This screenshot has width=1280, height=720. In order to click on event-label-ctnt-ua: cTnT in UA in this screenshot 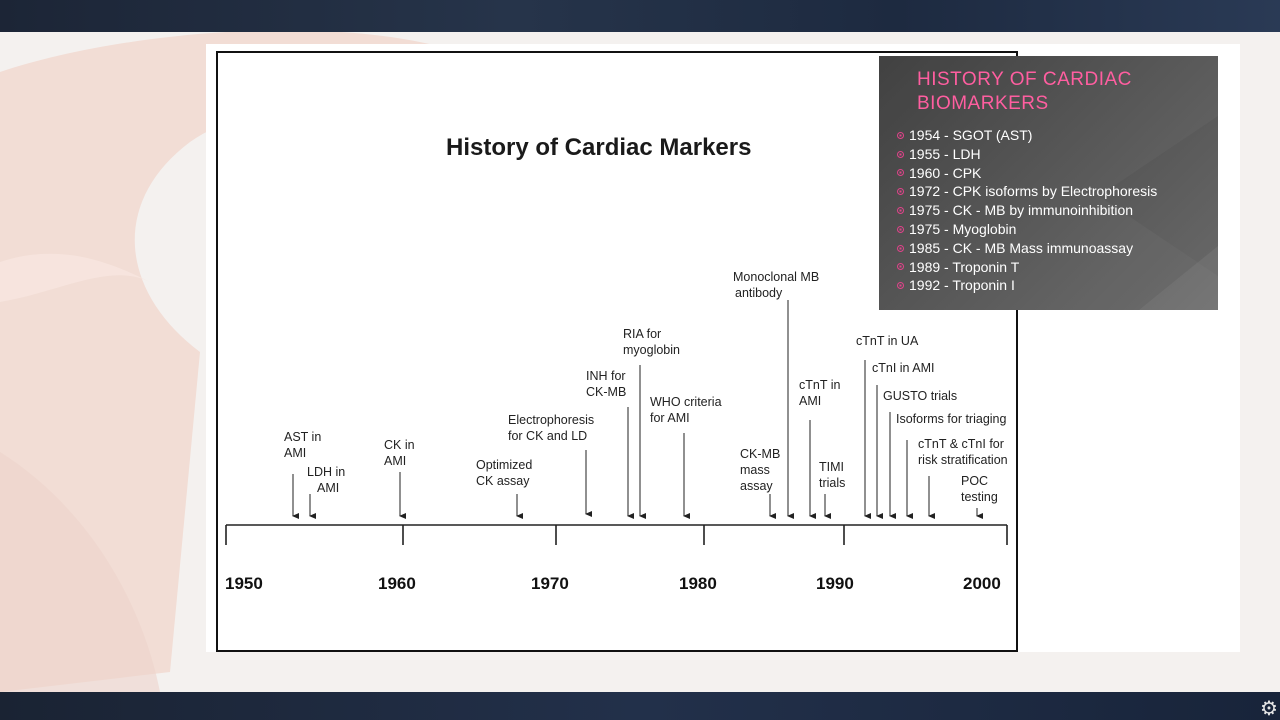, I will do `click(887, 341)`.